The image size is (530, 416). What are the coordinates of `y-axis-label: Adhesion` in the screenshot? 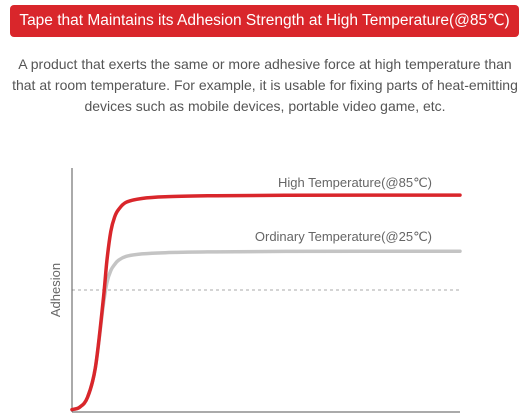 It's located at (55, 290).